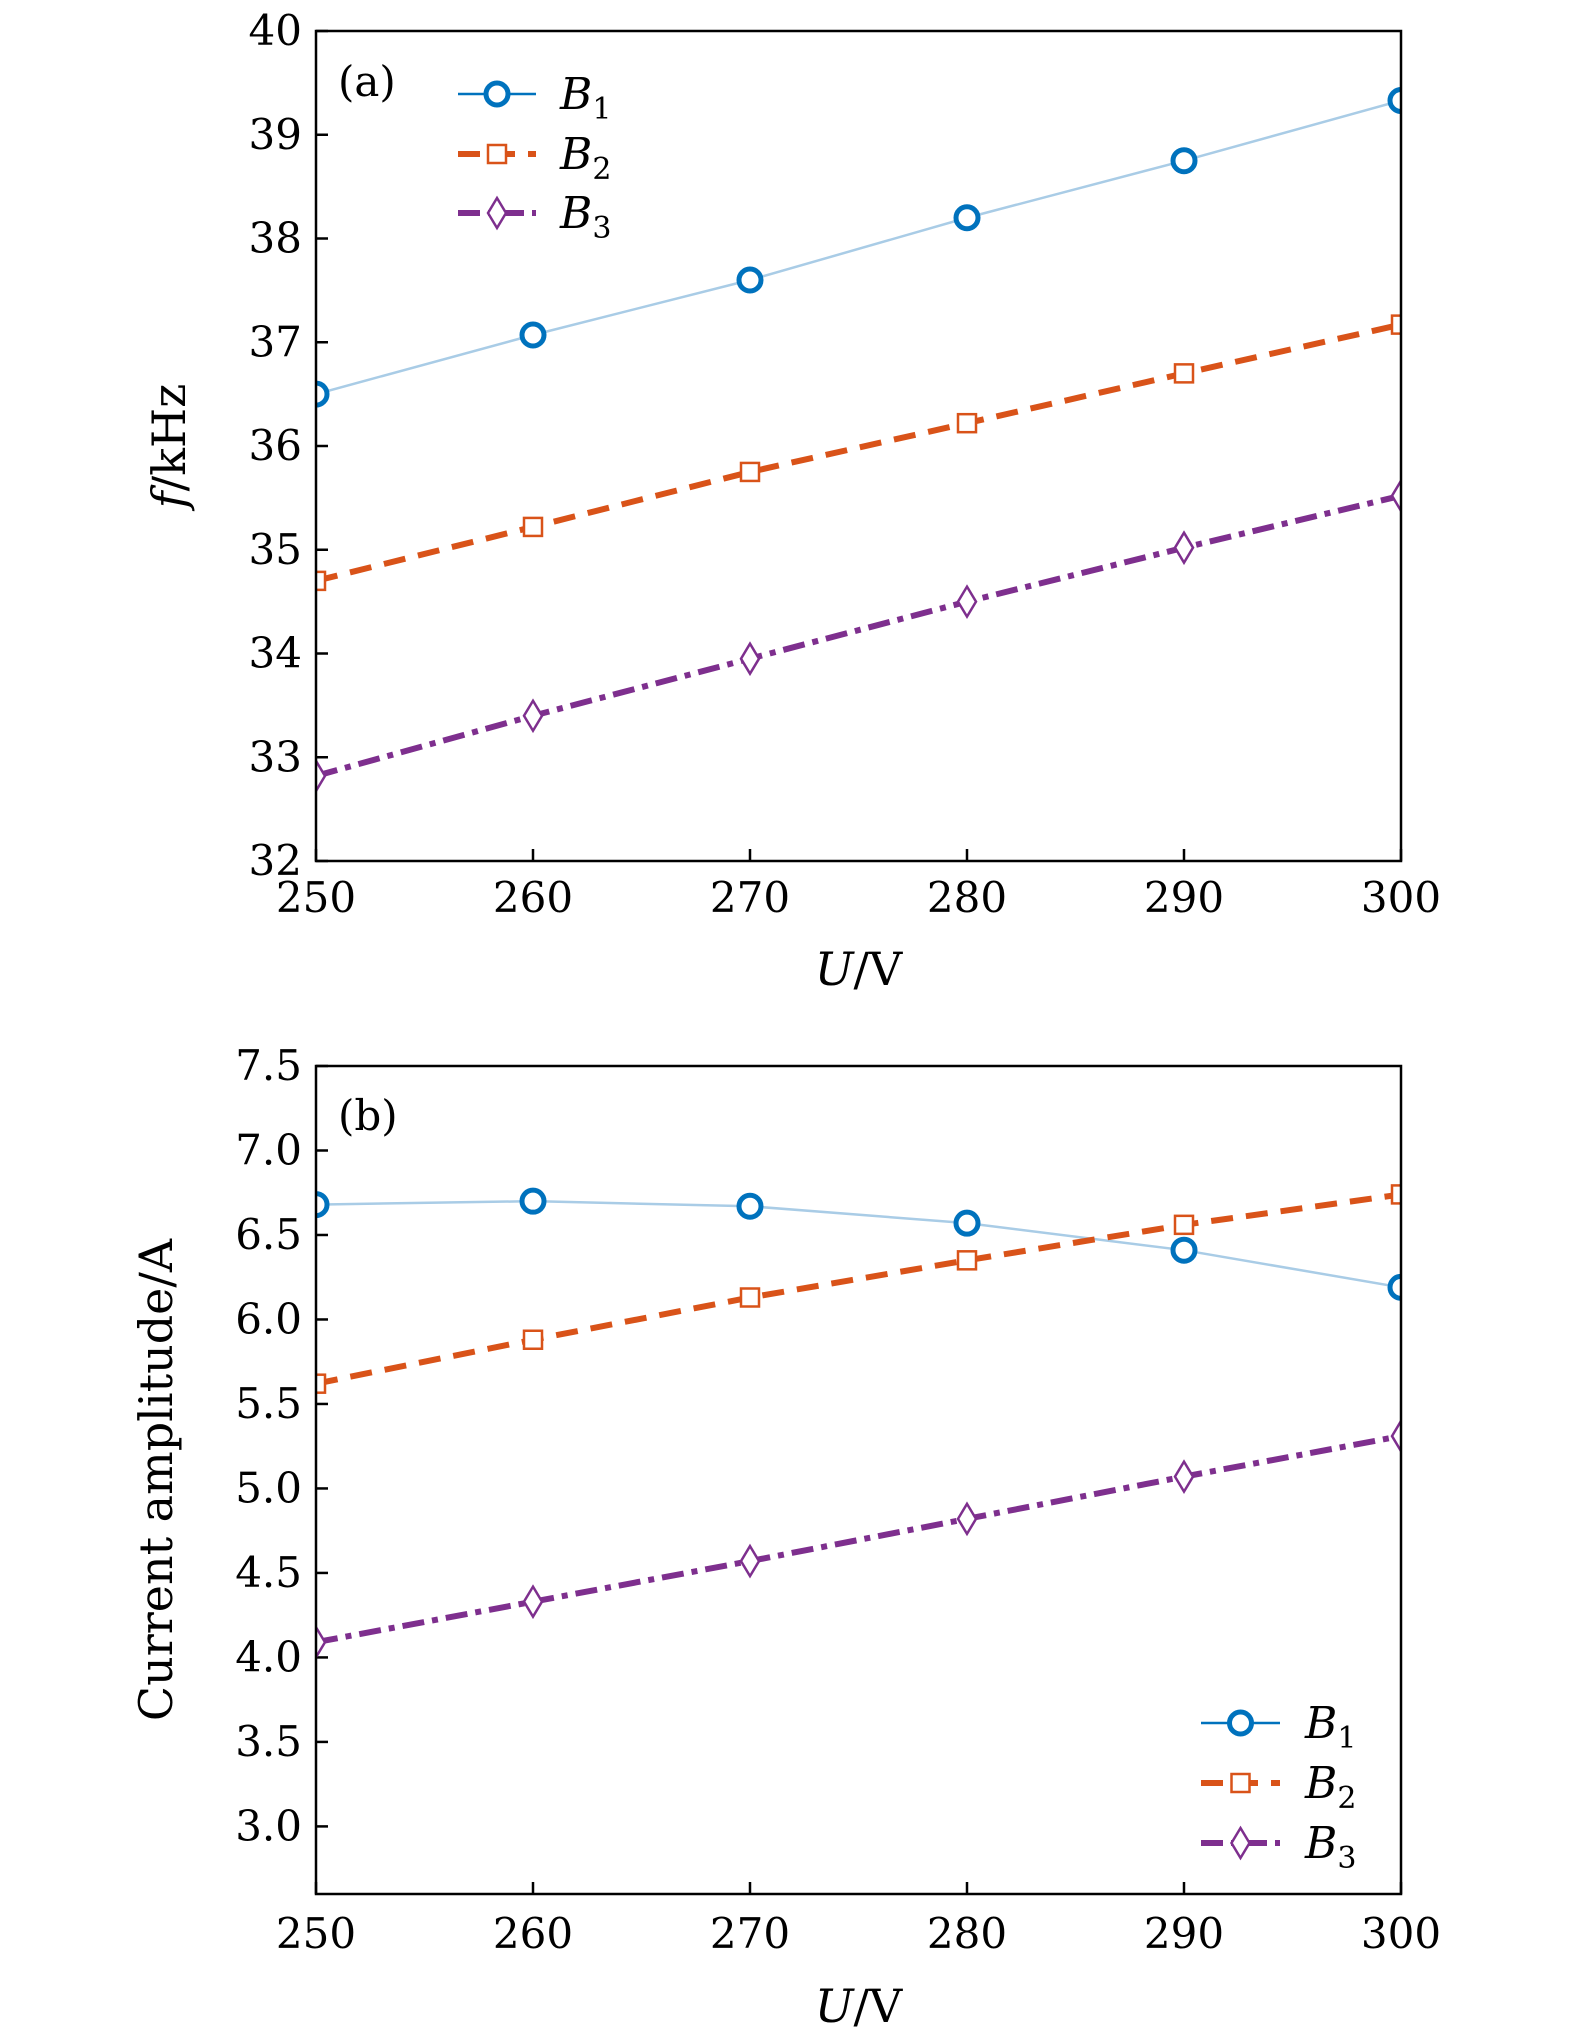  I want to click on y-axis-label: Current amplitude/A, so click(156, 1479).